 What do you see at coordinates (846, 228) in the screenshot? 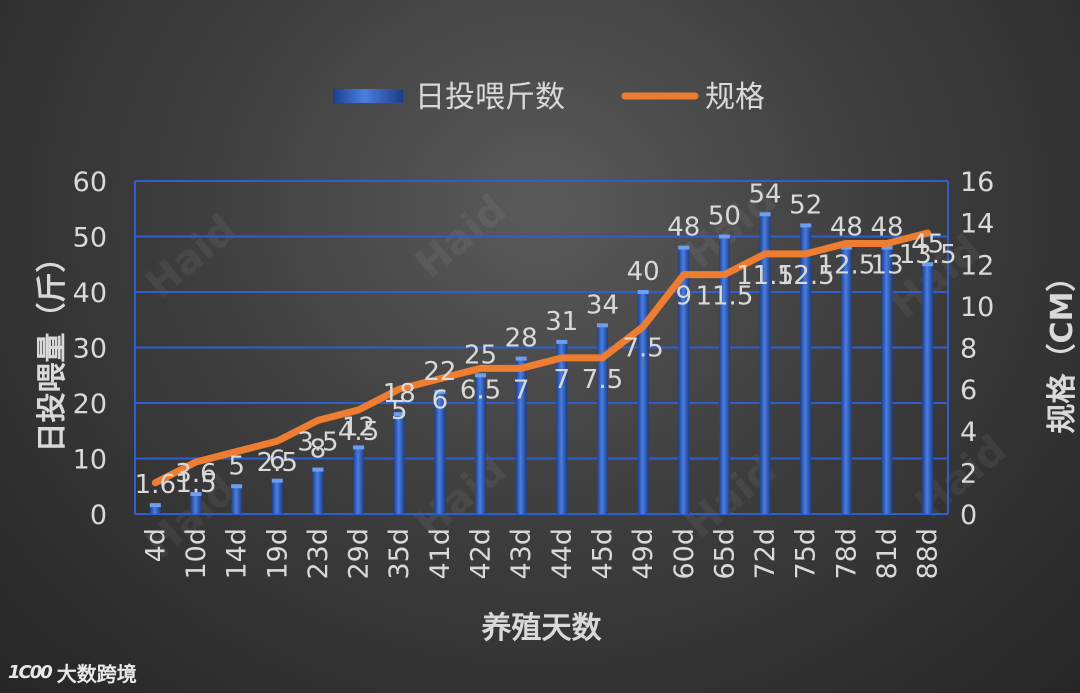
I see `bar-data-label: 48` at bounding box center [846, 228].